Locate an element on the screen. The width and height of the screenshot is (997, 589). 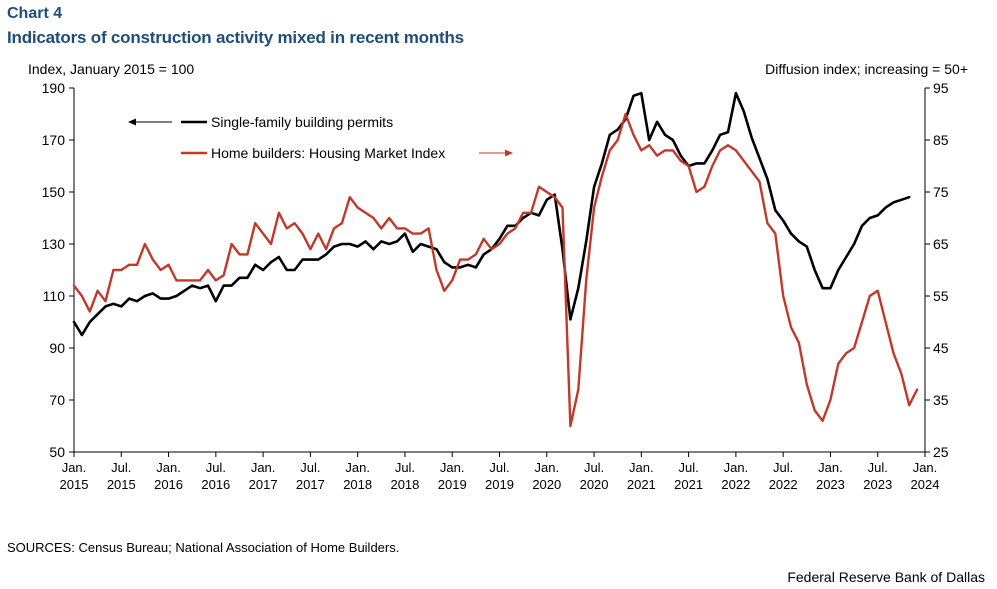
right-axis-tick-label: 75 is located at coordinates (941, 192).